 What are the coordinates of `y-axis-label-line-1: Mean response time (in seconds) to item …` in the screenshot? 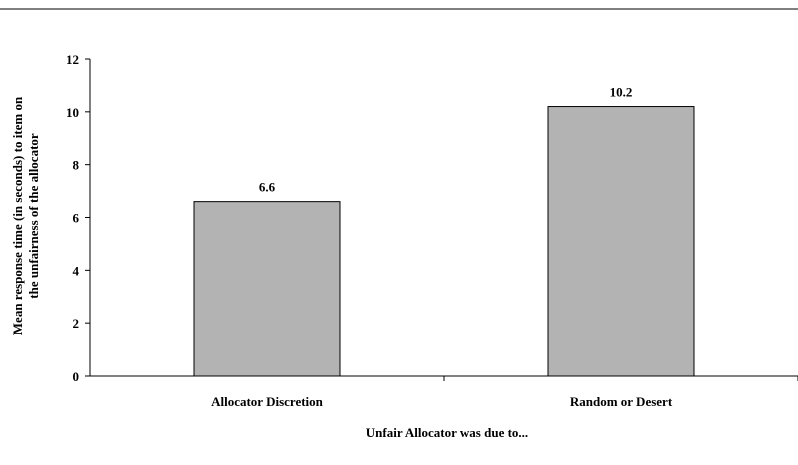 It's located at (17, 215).